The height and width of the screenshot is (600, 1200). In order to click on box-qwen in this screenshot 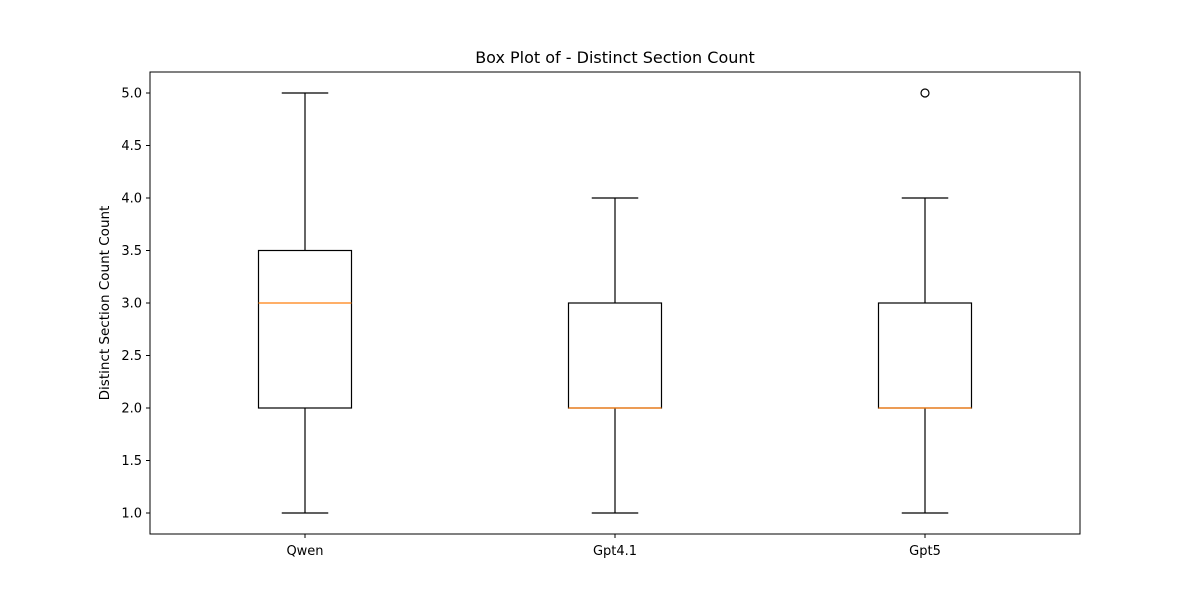, I will do `click(305, 303)`.